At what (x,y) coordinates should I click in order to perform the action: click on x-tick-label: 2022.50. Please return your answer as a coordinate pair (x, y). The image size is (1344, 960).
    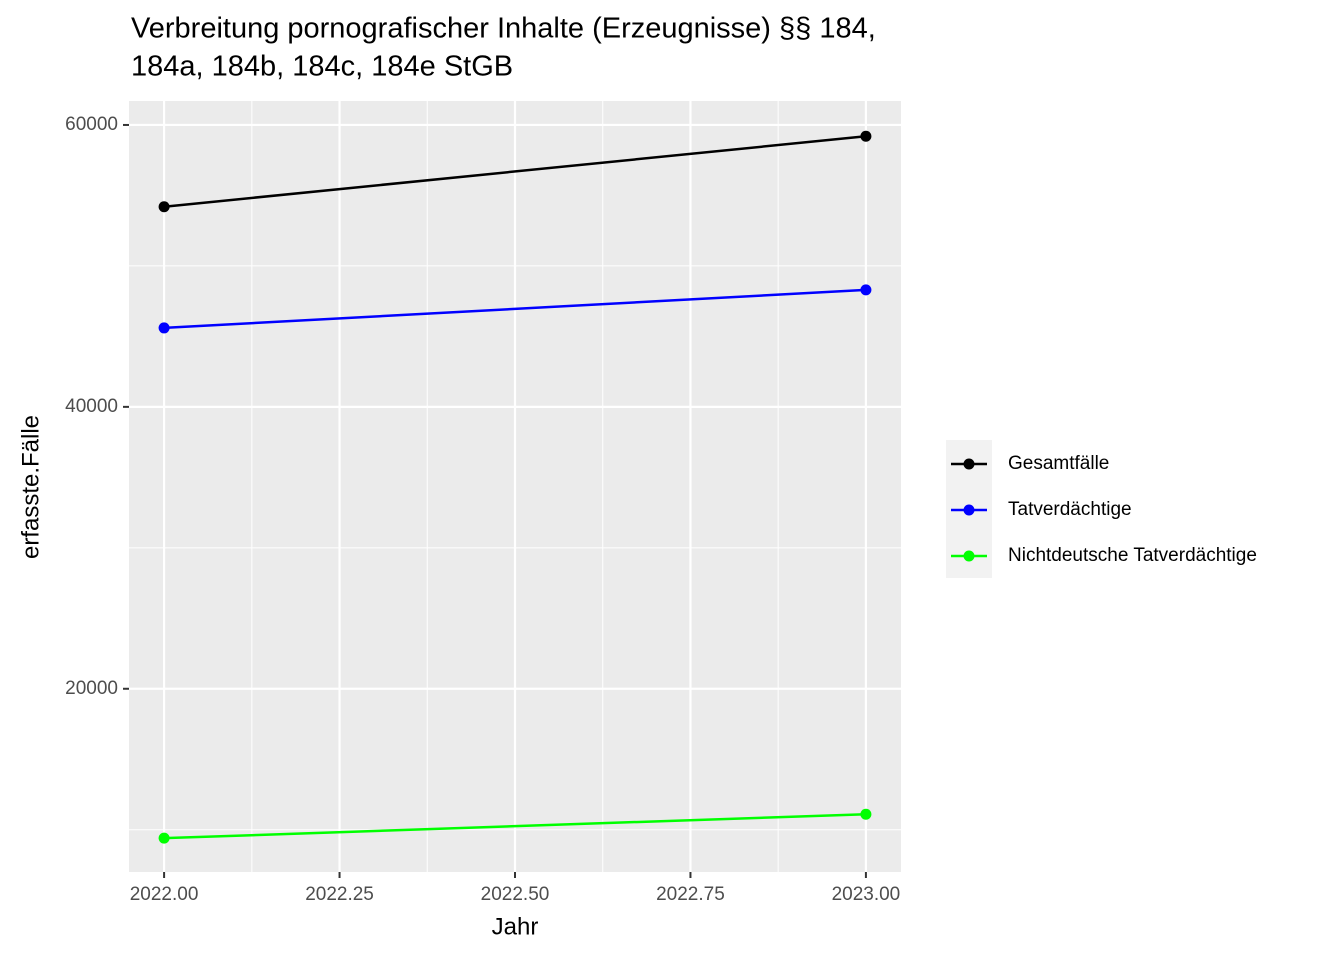
    Looking at the image, I should click on (515, 894).